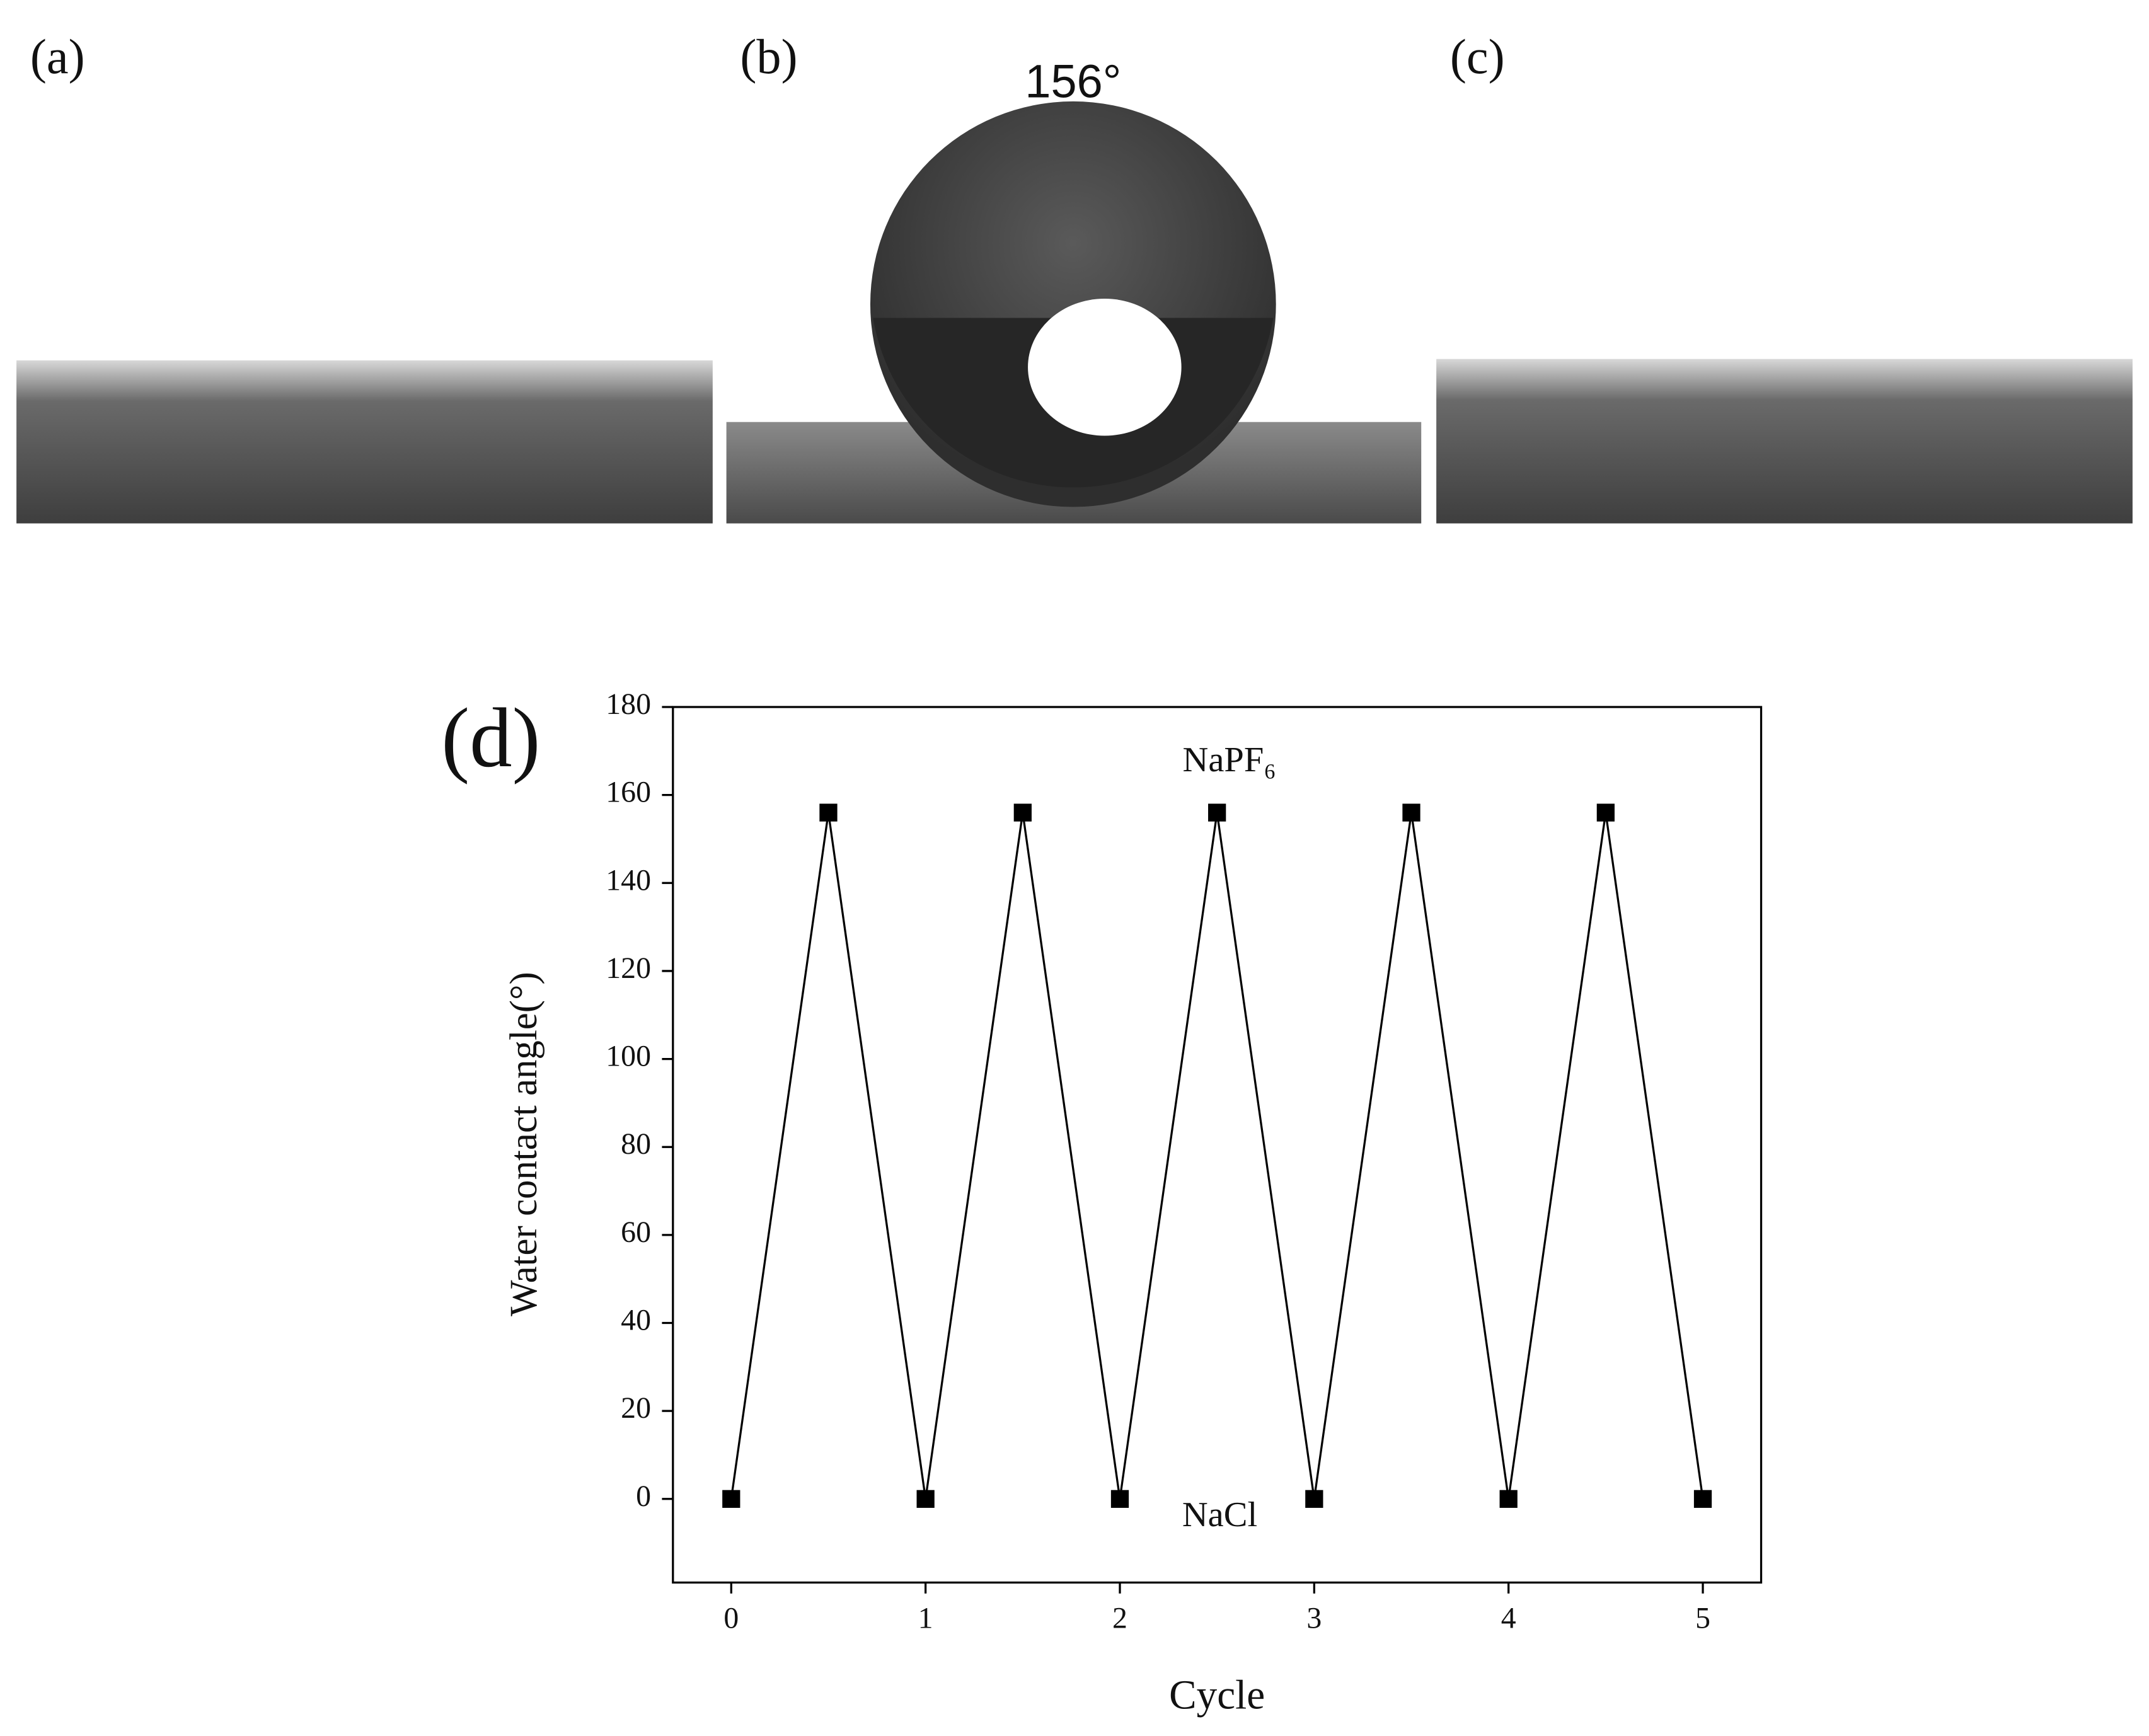  What do you see at coordinates (1314, 1618) in the screenshot?
I see `x-tick-label: 3` at bounding box center [1314, 1618].